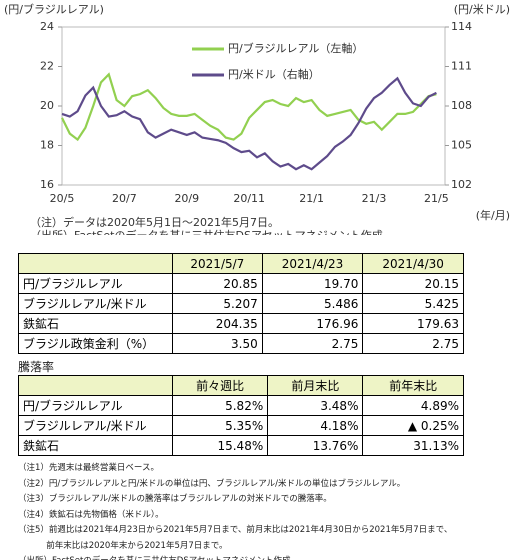  What do you see at coordinates (461, 66) in the screenshot?
I see `y2-tick-label: 111` at bounding box center [461, 66].